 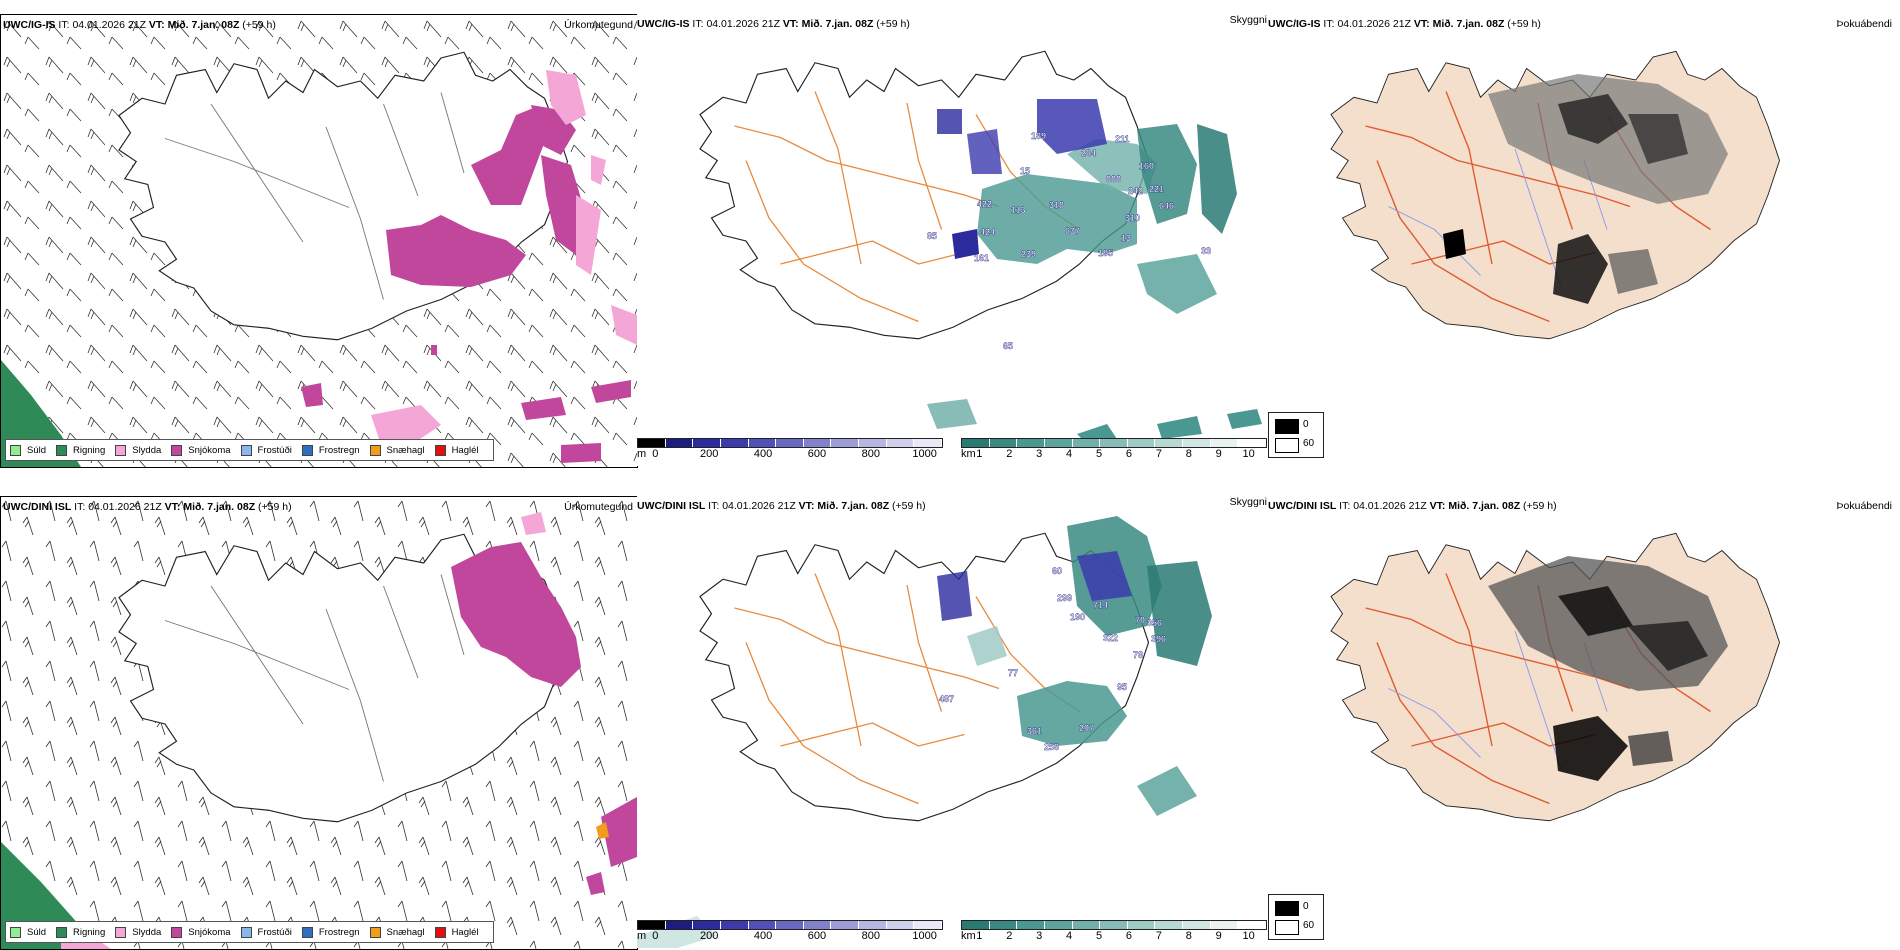 What do you see at coordinates (1306, 906) in the screenshot?
I see `fog-label-low: 0` at bounding box center [1306, 906].